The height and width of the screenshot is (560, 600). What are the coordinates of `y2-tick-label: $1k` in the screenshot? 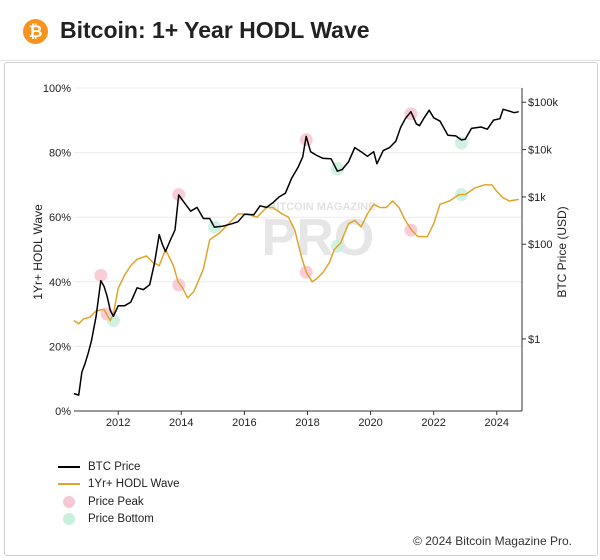 It's located at (537, 198).